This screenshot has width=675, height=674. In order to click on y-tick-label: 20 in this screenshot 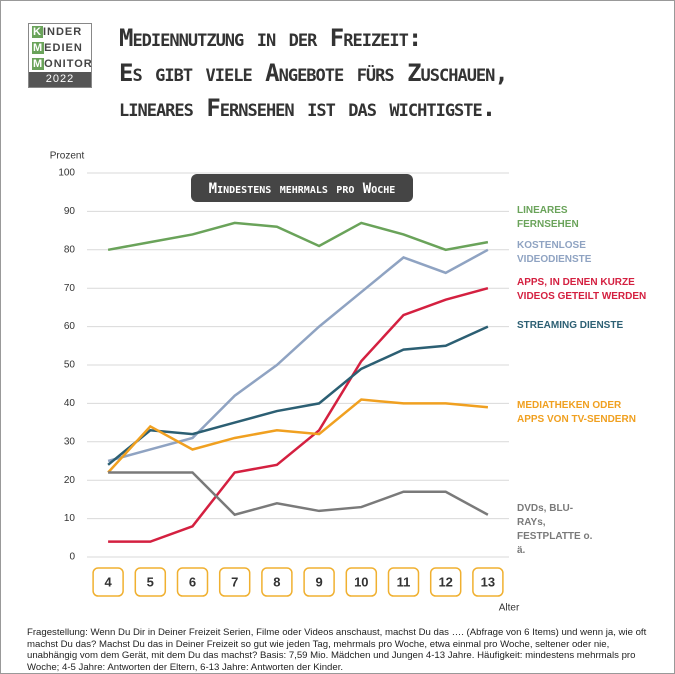, I will do `click(70, 480)`.